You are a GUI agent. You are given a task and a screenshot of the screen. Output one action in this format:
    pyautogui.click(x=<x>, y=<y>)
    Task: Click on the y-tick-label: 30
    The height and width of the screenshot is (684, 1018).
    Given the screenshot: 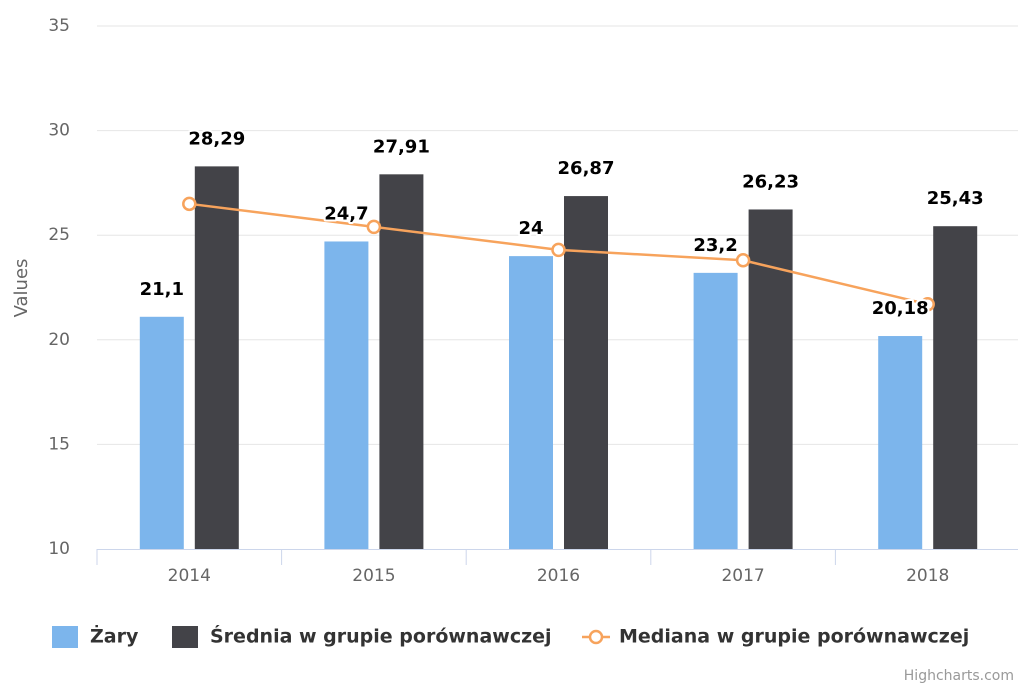 What is the action you would take?
    pyautogui.click(x=59, y=131)
    